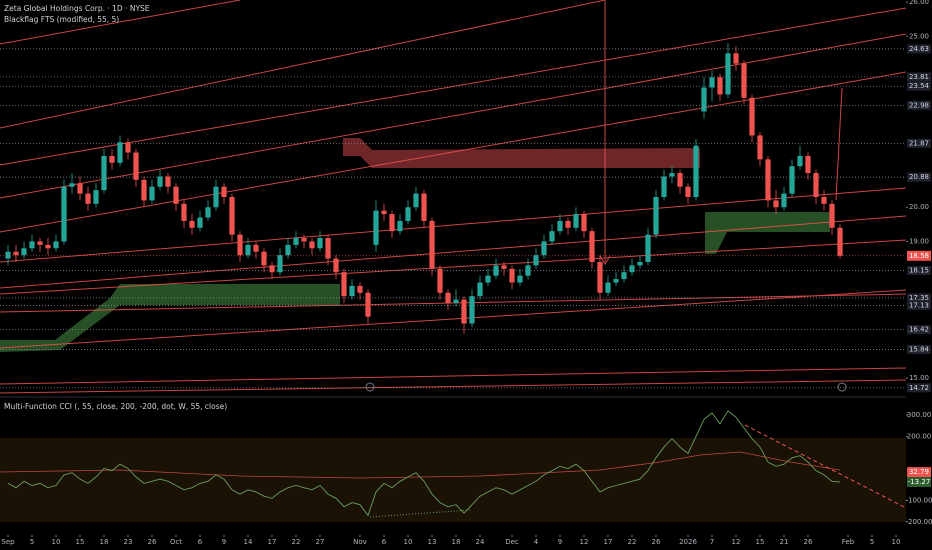 This screenshot has width=932, height=550. I want to click on x-tick-label: 15, so click(80, 542).